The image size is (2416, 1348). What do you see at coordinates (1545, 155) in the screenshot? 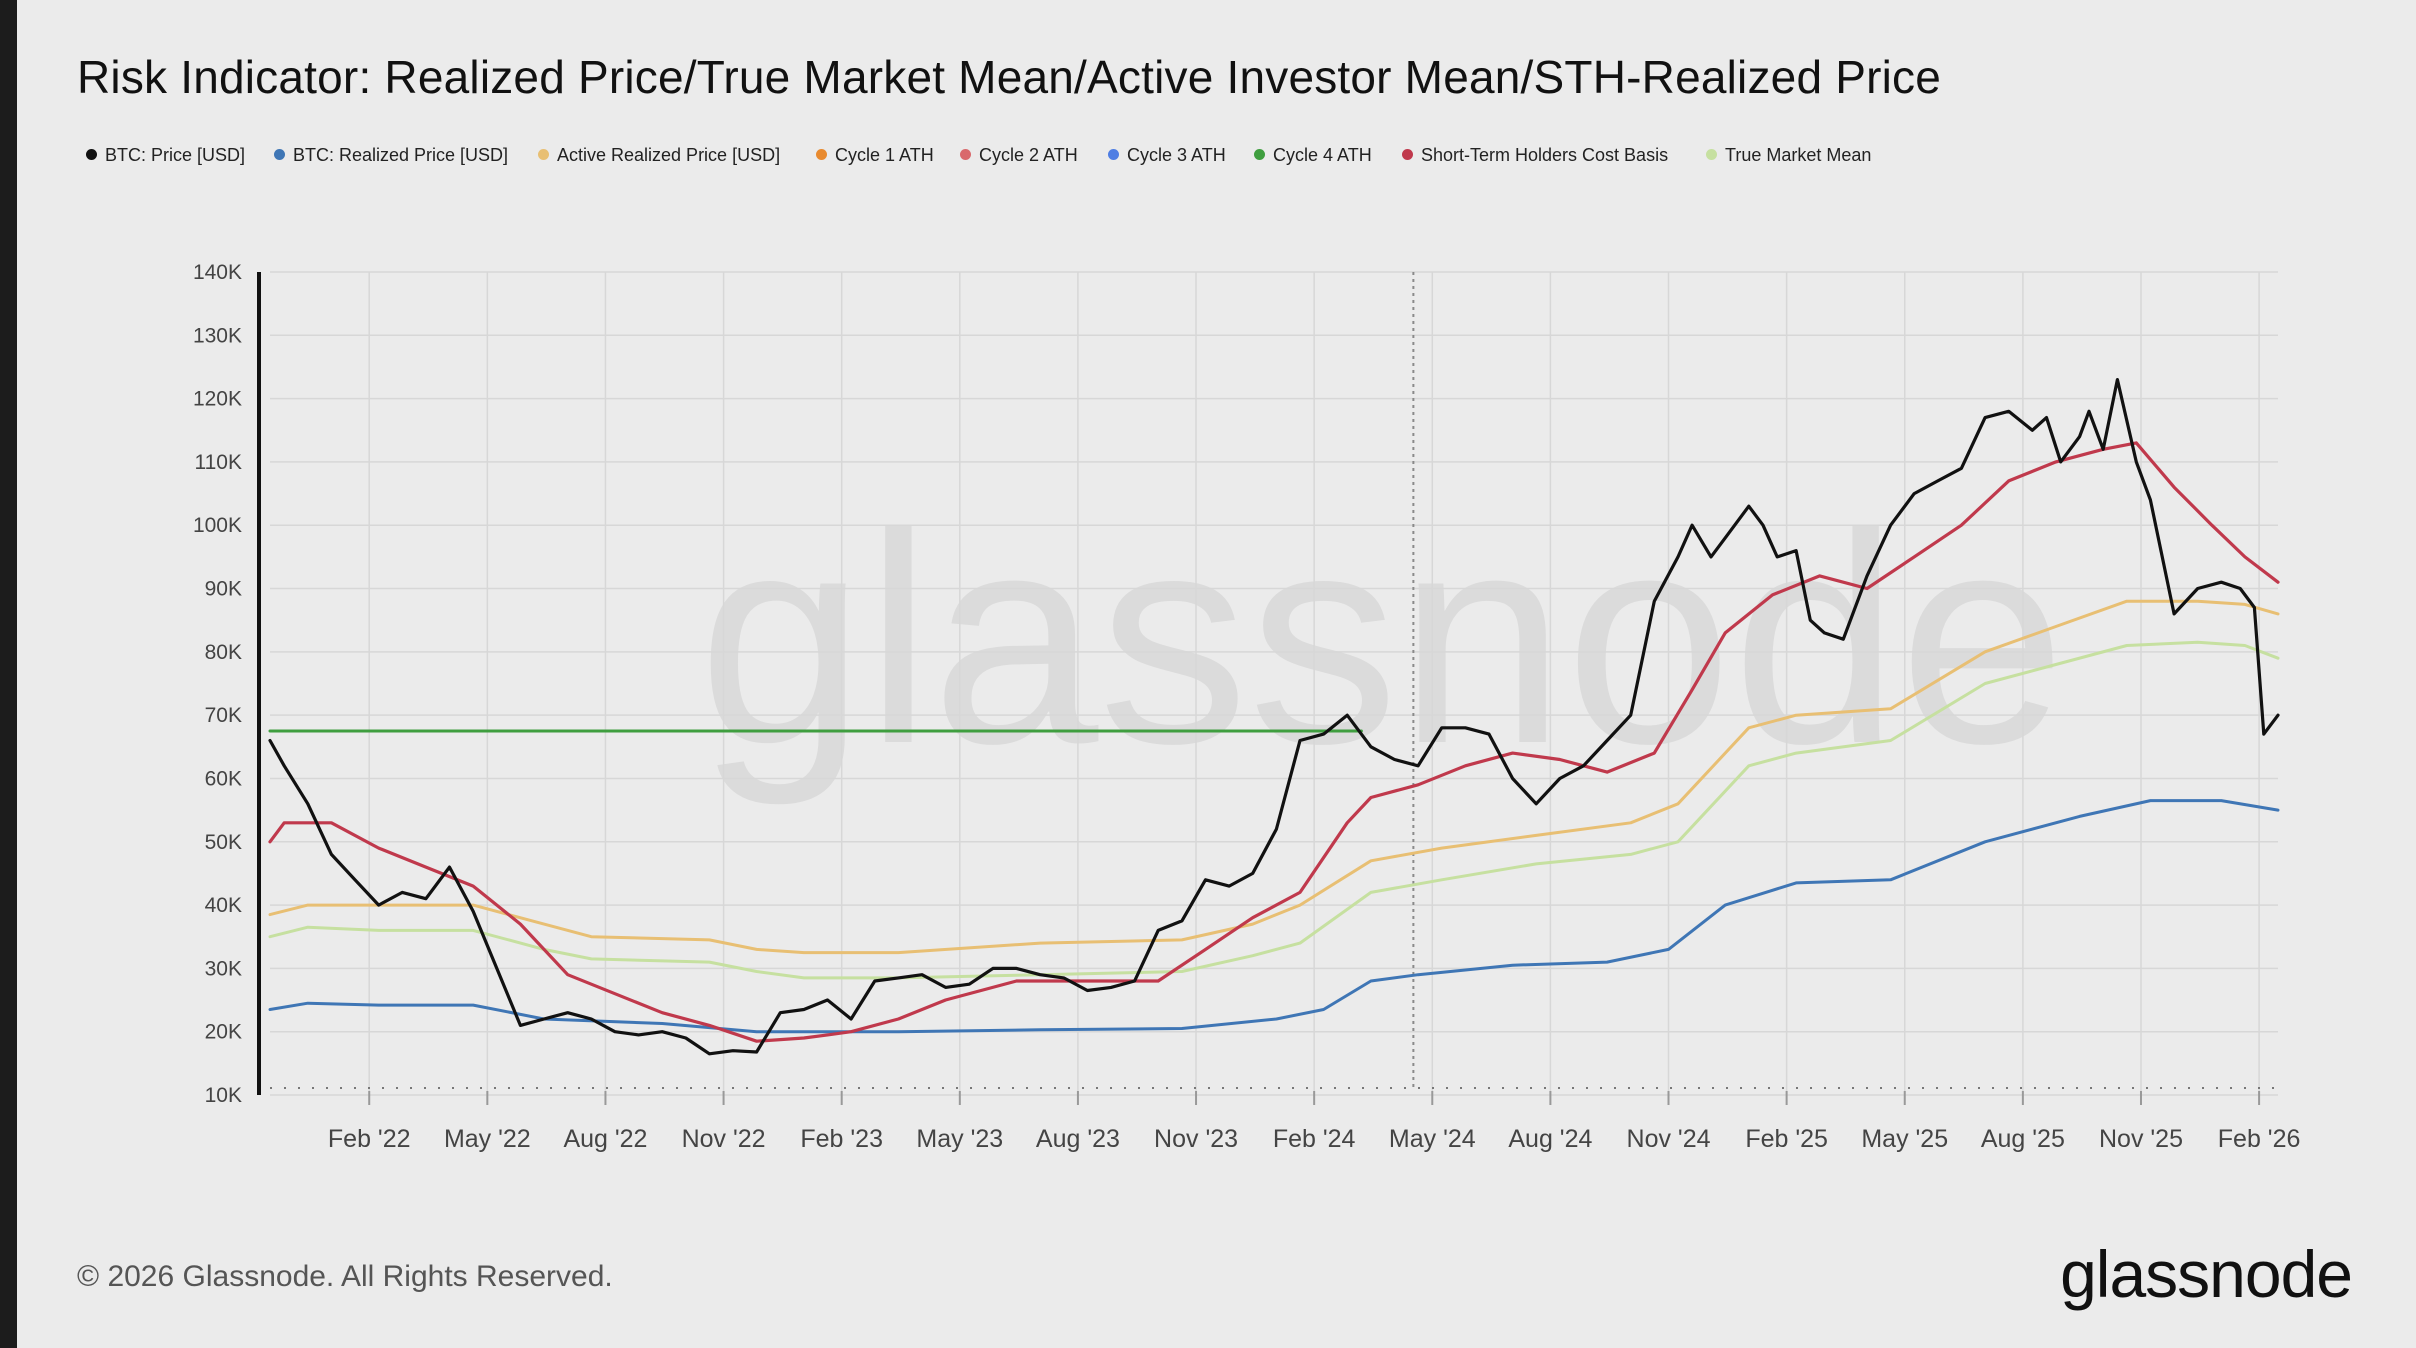
I see `legend-label: Short-Term Holders Cost Basis` at bounding box center [1545, 155].